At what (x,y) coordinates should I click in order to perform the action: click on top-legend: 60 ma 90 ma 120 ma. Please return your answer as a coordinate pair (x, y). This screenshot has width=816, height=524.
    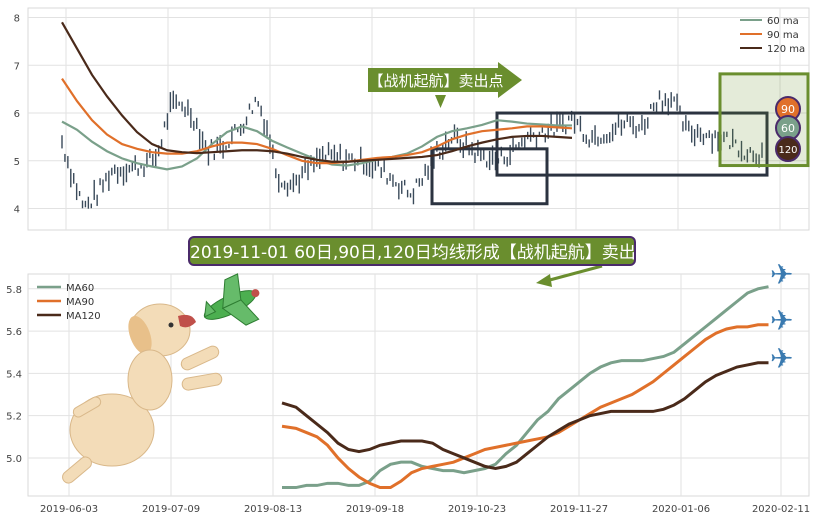
    Looking at the image, I should click on (772, 35).